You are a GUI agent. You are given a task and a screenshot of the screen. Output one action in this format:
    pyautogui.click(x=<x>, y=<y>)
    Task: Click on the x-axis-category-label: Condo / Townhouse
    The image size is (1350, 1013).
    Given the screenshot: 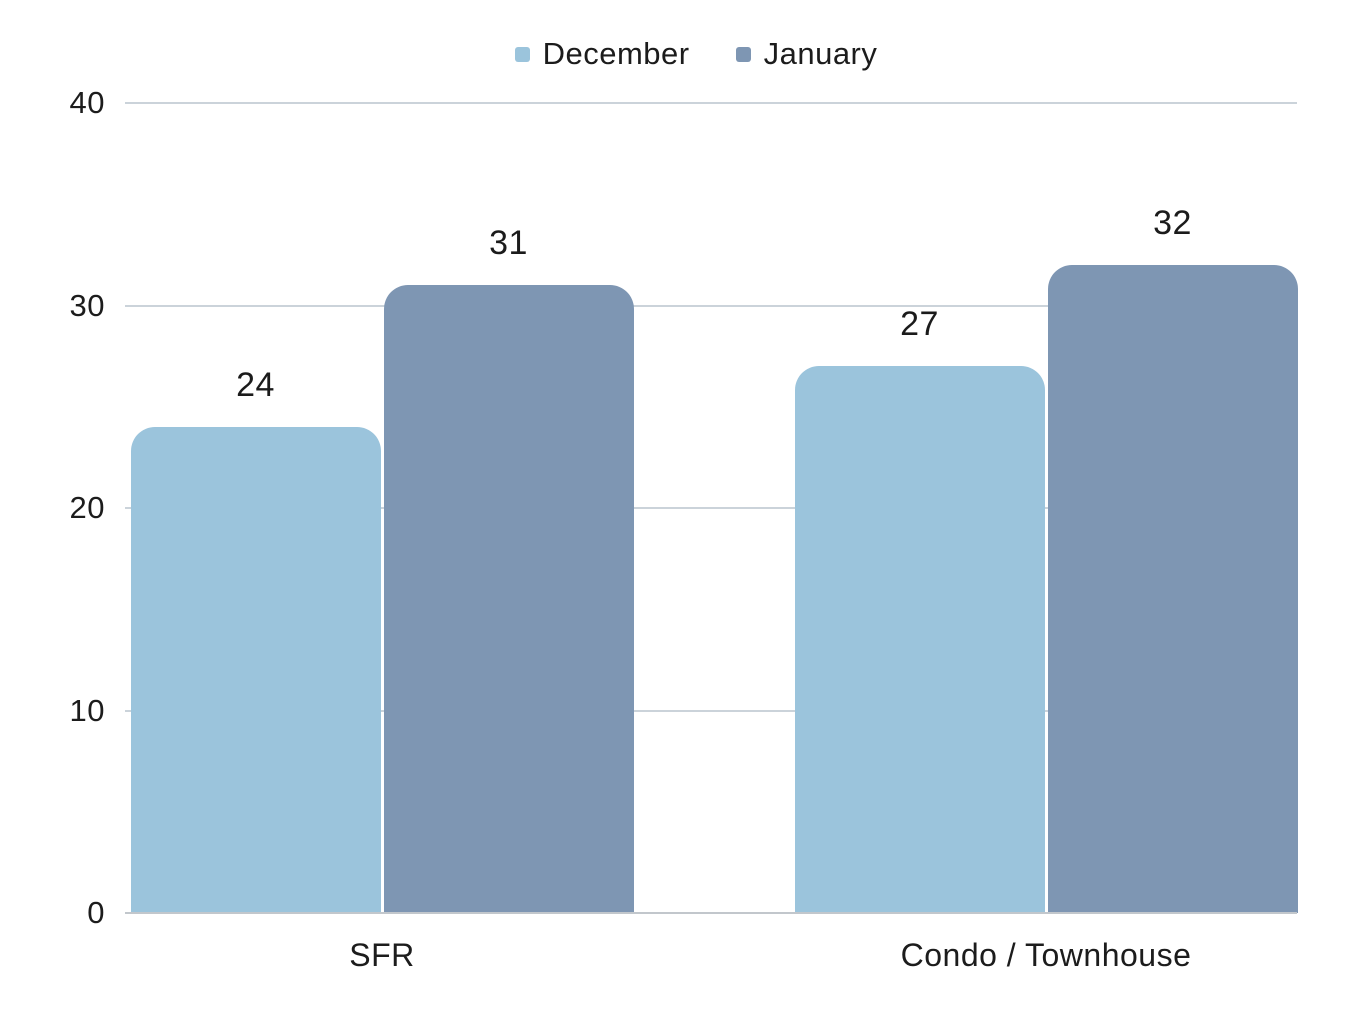 What is the action you would take?
    pyautogui.click(x=1046, y=955)
    